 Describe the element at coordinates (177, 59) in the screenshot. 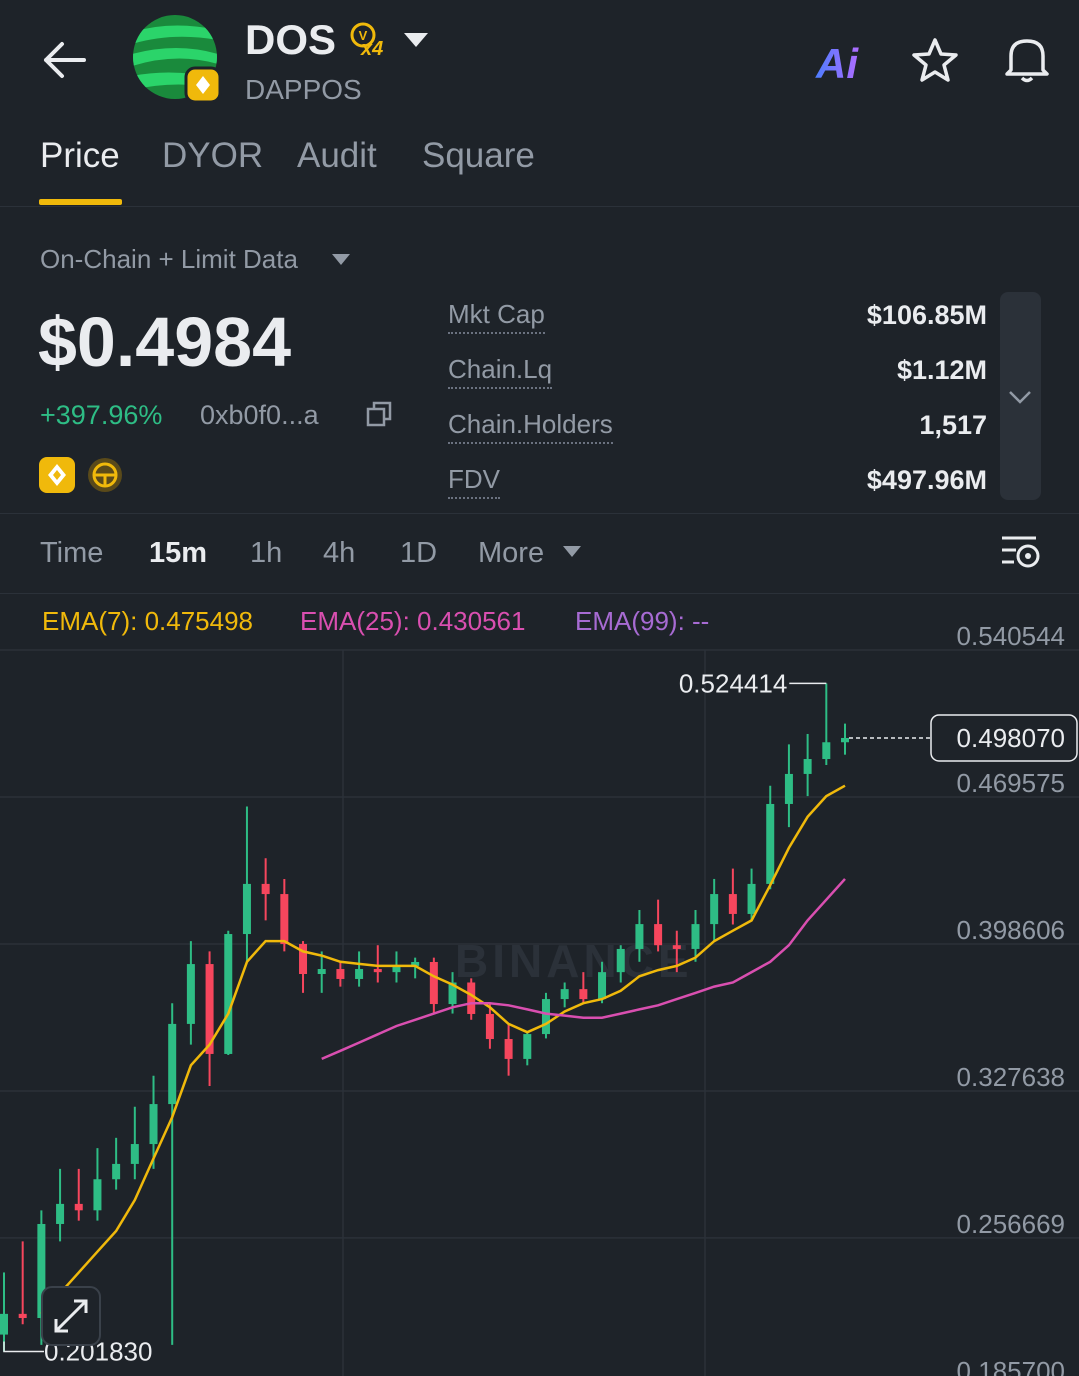

I see `token-logo` at that location.